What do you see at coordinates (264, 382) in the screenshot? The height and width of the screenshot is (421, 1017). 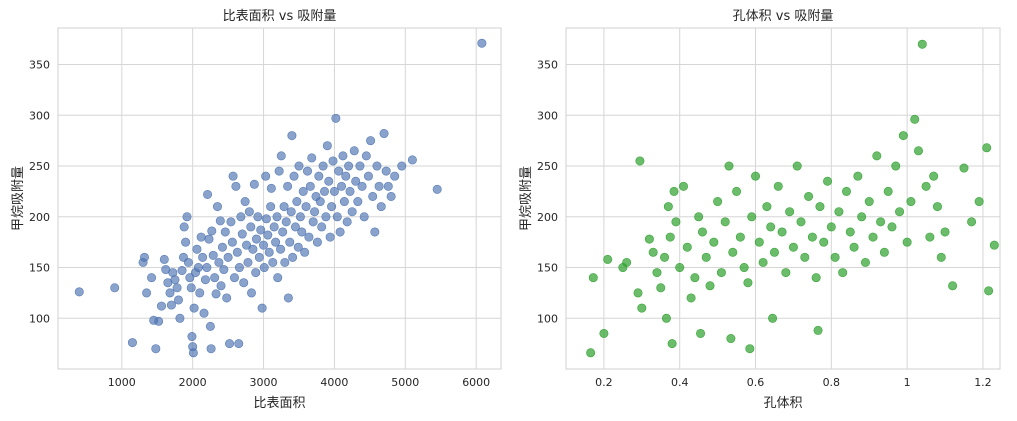 I see `x-tick-label: 3000` at bounding box center [264, 382].